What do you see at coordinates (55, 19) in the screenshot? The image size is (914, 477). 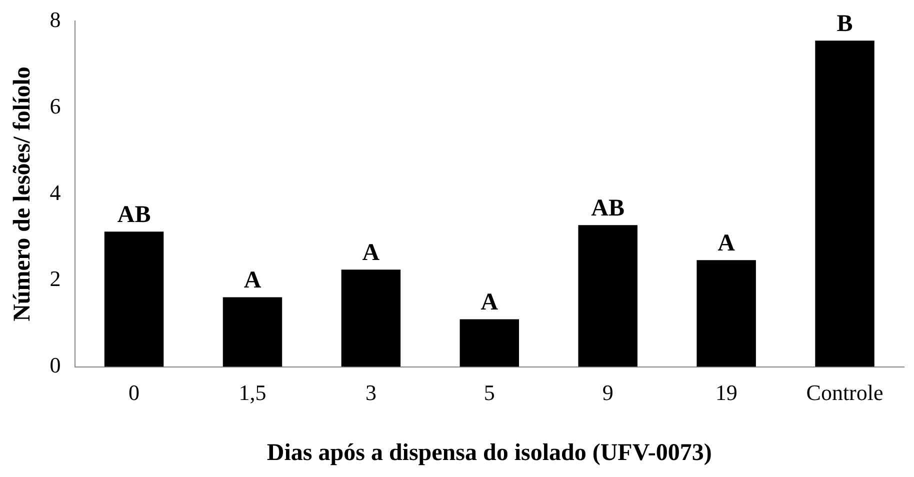 I see `y-tick-label: 8` at bounding box center [55, 19].